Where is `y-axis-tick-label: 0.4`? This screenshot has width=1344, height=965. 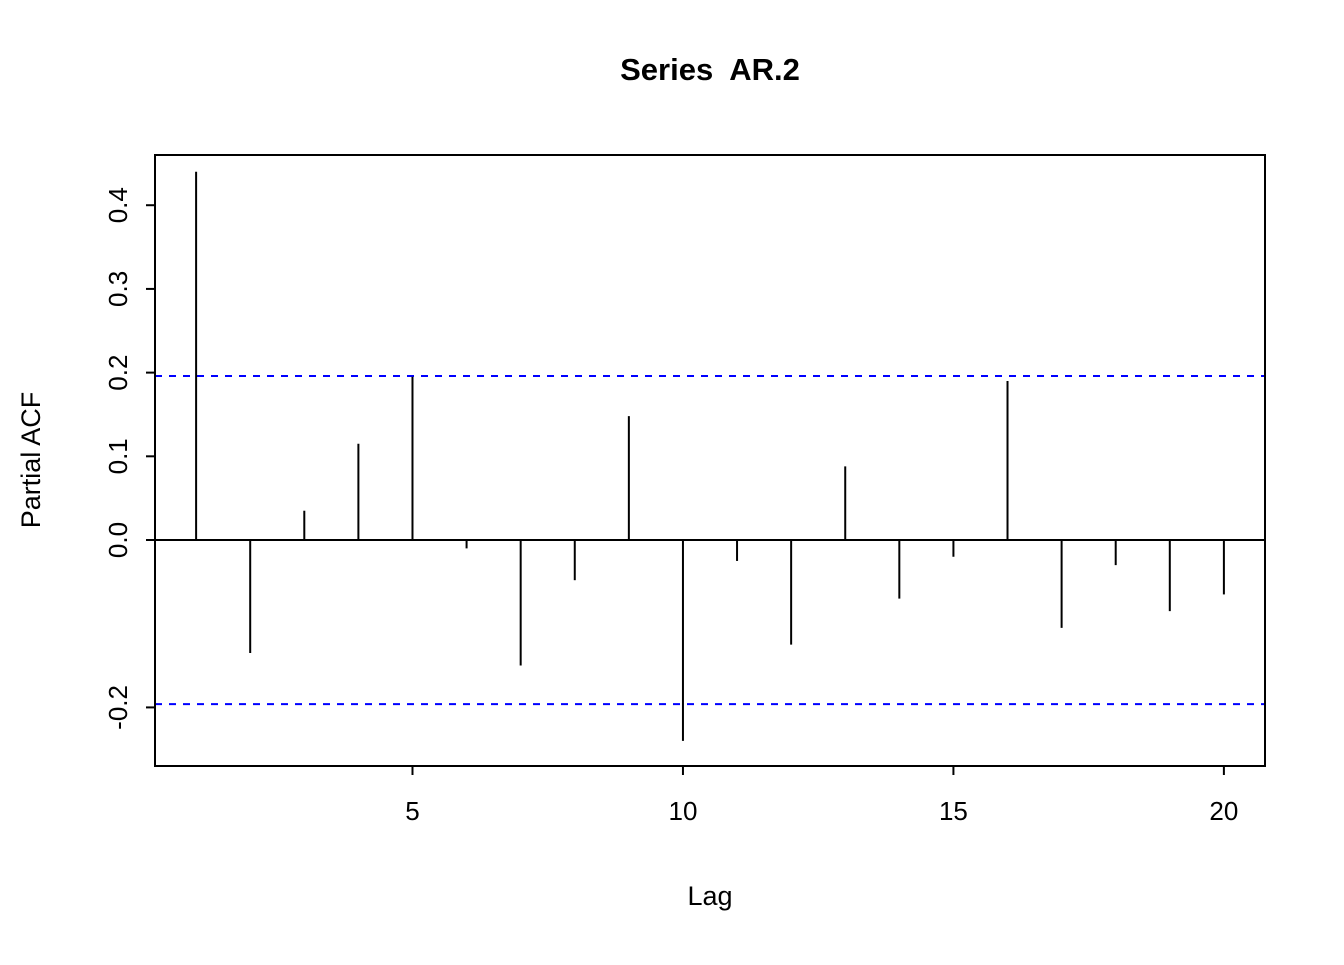
y-axis-tick-label: 0.4 is located at coordinates (118, 205).